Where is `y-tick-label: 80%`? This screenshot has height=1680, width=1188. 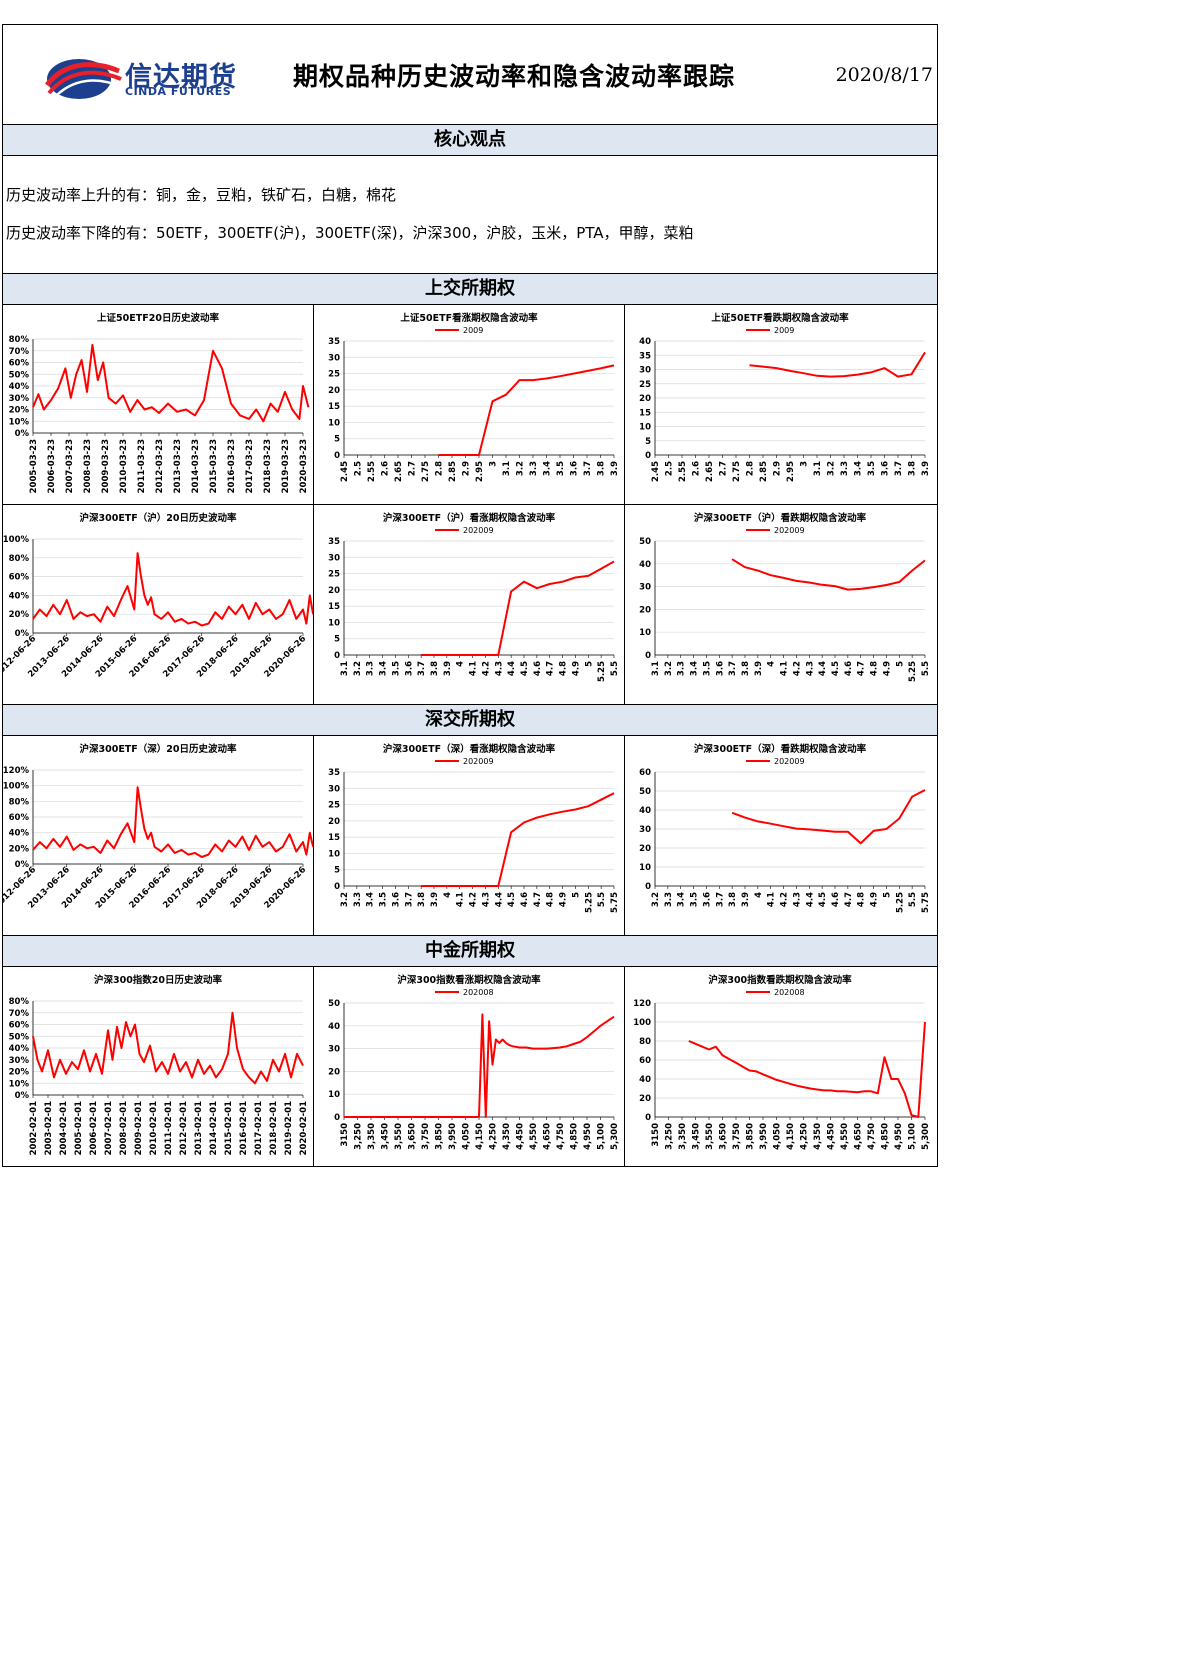
y-tick-label: 80% is located at coordinates (19, 340).